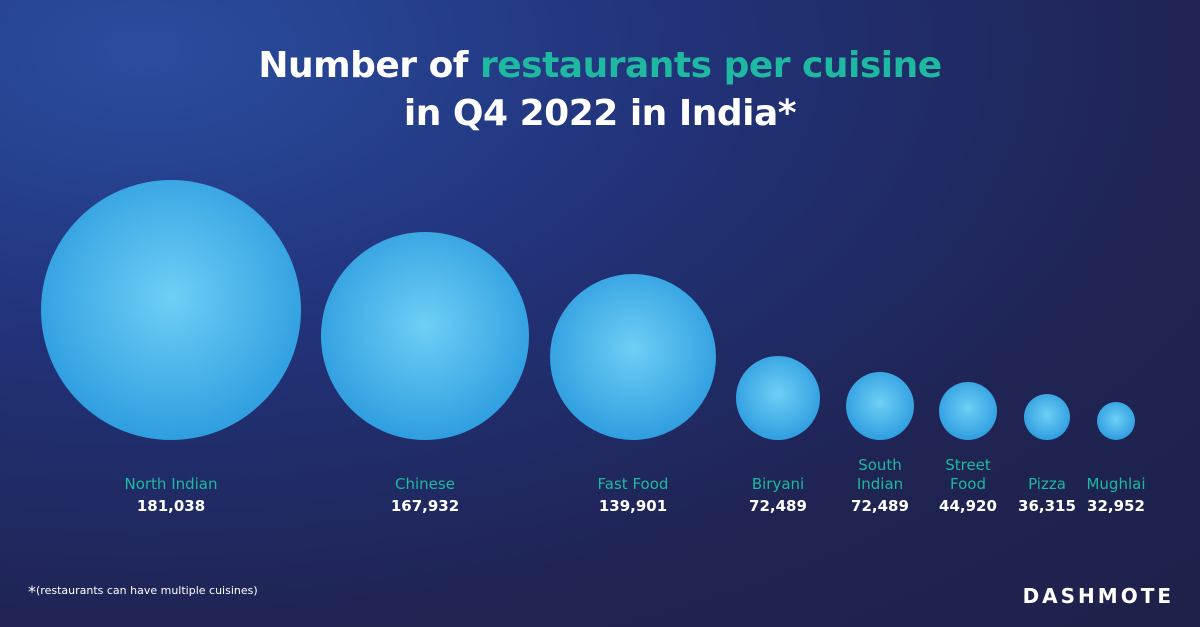 This screenshot has height=627, width=1200. Describe the element at coordinates (369, 65) in the screenshot. I see `title-part1: Number of` at that location.